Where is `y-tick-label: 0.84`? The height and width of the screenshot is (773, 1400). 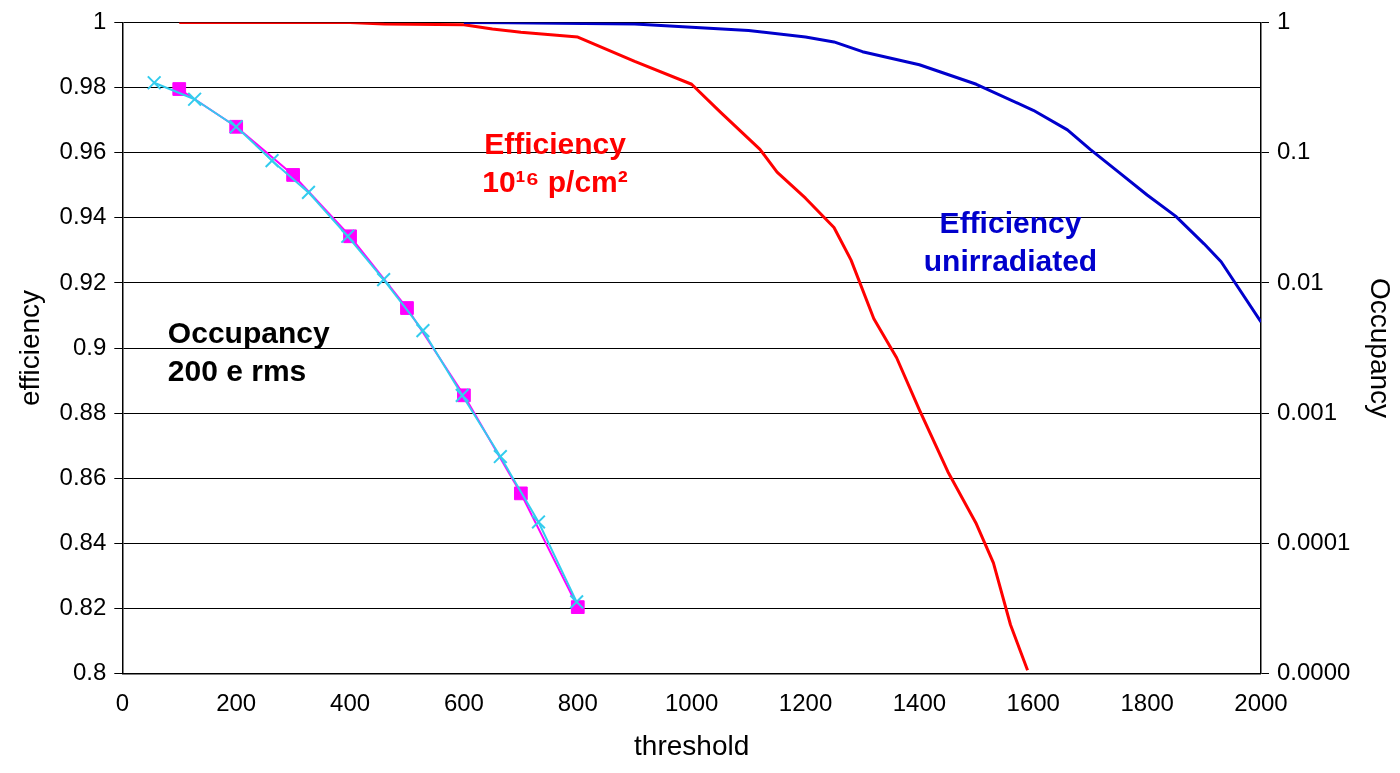
y-tick-label: 0.84 is located at coordinates (83, 541).